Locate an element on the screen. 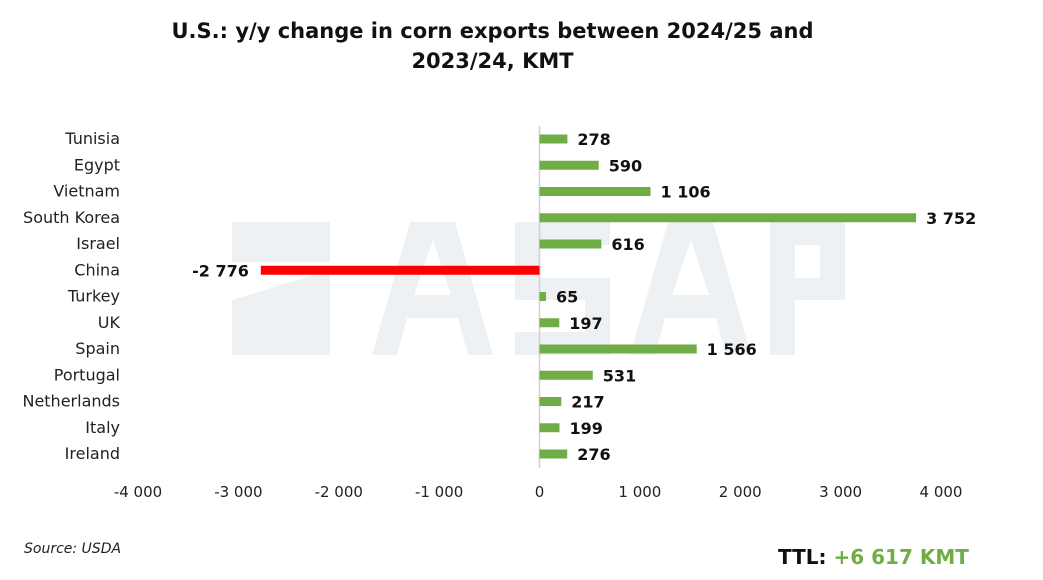  data-label: 65 is located at coordinates (567, 297).